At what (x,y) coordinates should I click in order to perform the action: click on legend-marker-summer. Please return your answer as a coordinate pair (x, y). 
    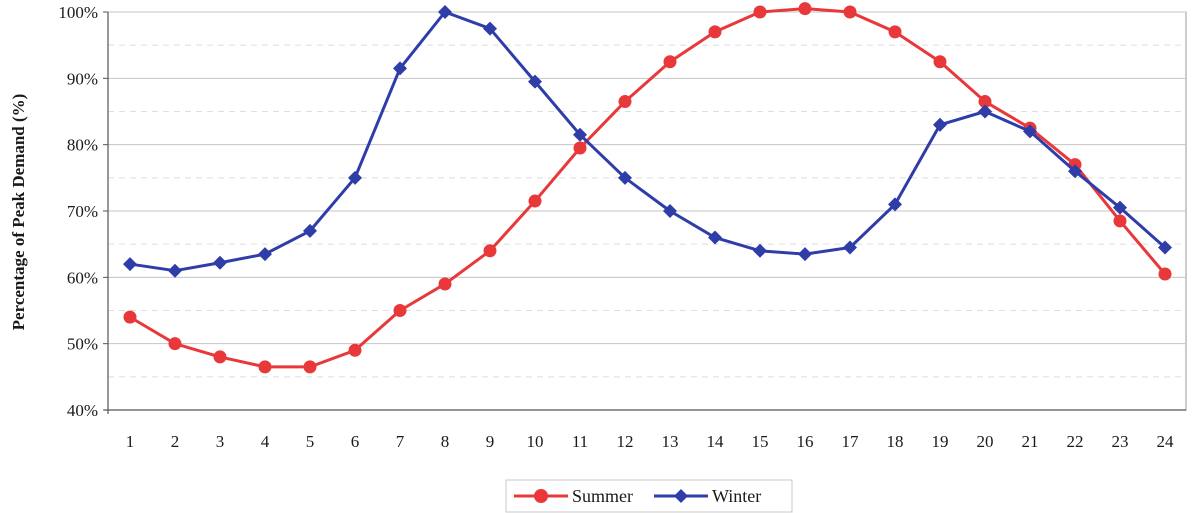
    Looking at the image, I should click on (541, 496).